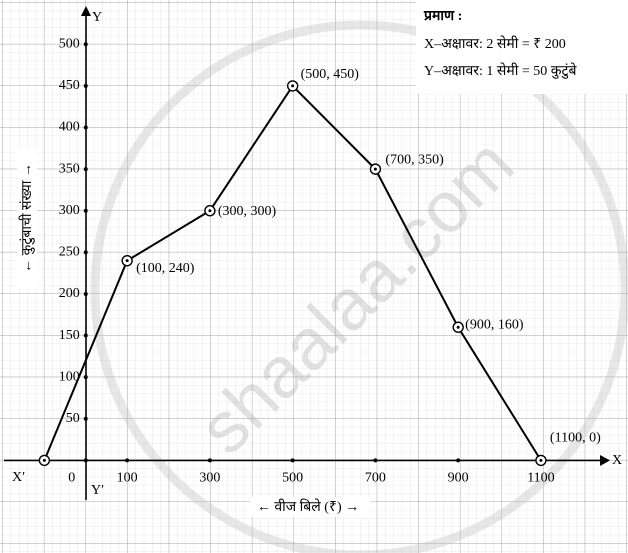 The width and height of the screenshot is (628, 553). What do you see at coordinates (69, 127) in the screenshot?
I see `y-tick-label: 400` at bounding box center [69, 127].